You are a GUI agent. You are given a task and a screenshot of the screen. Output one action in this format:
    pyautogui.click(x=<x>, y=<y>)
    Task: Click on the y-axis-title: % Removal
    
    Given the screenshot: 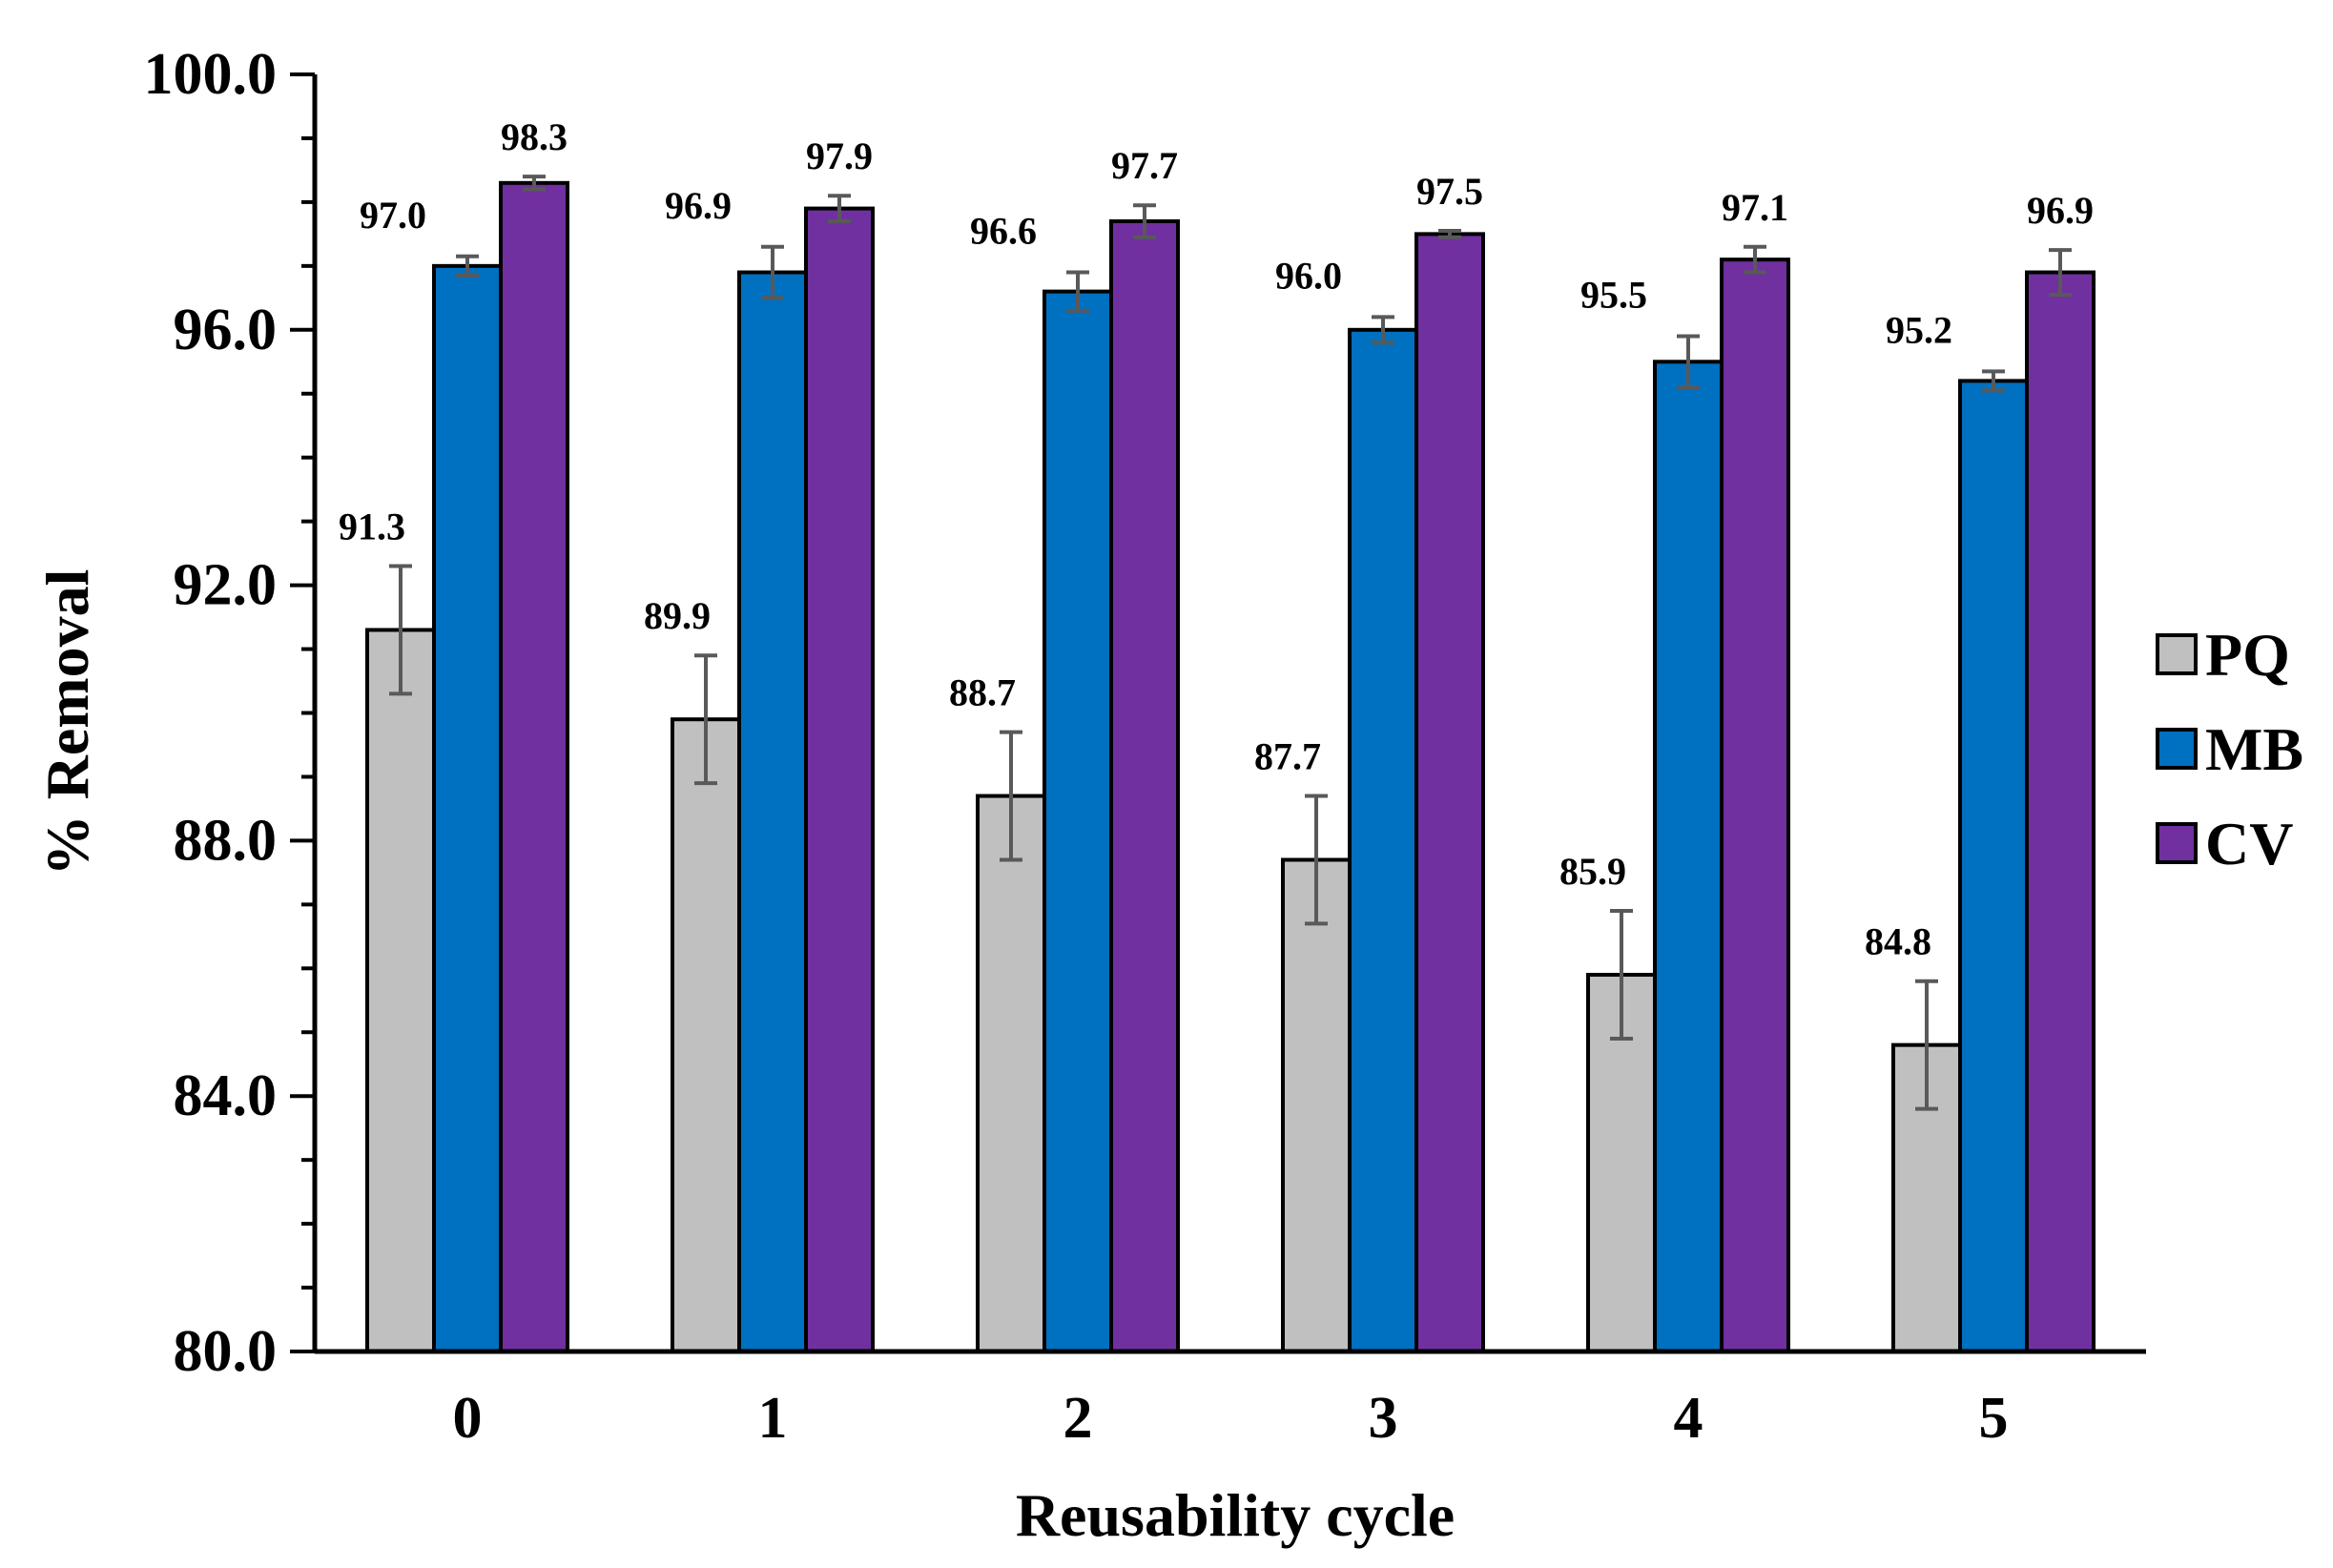 What is the action you would take?
    pyautogui.click(x=67, y=723)
    